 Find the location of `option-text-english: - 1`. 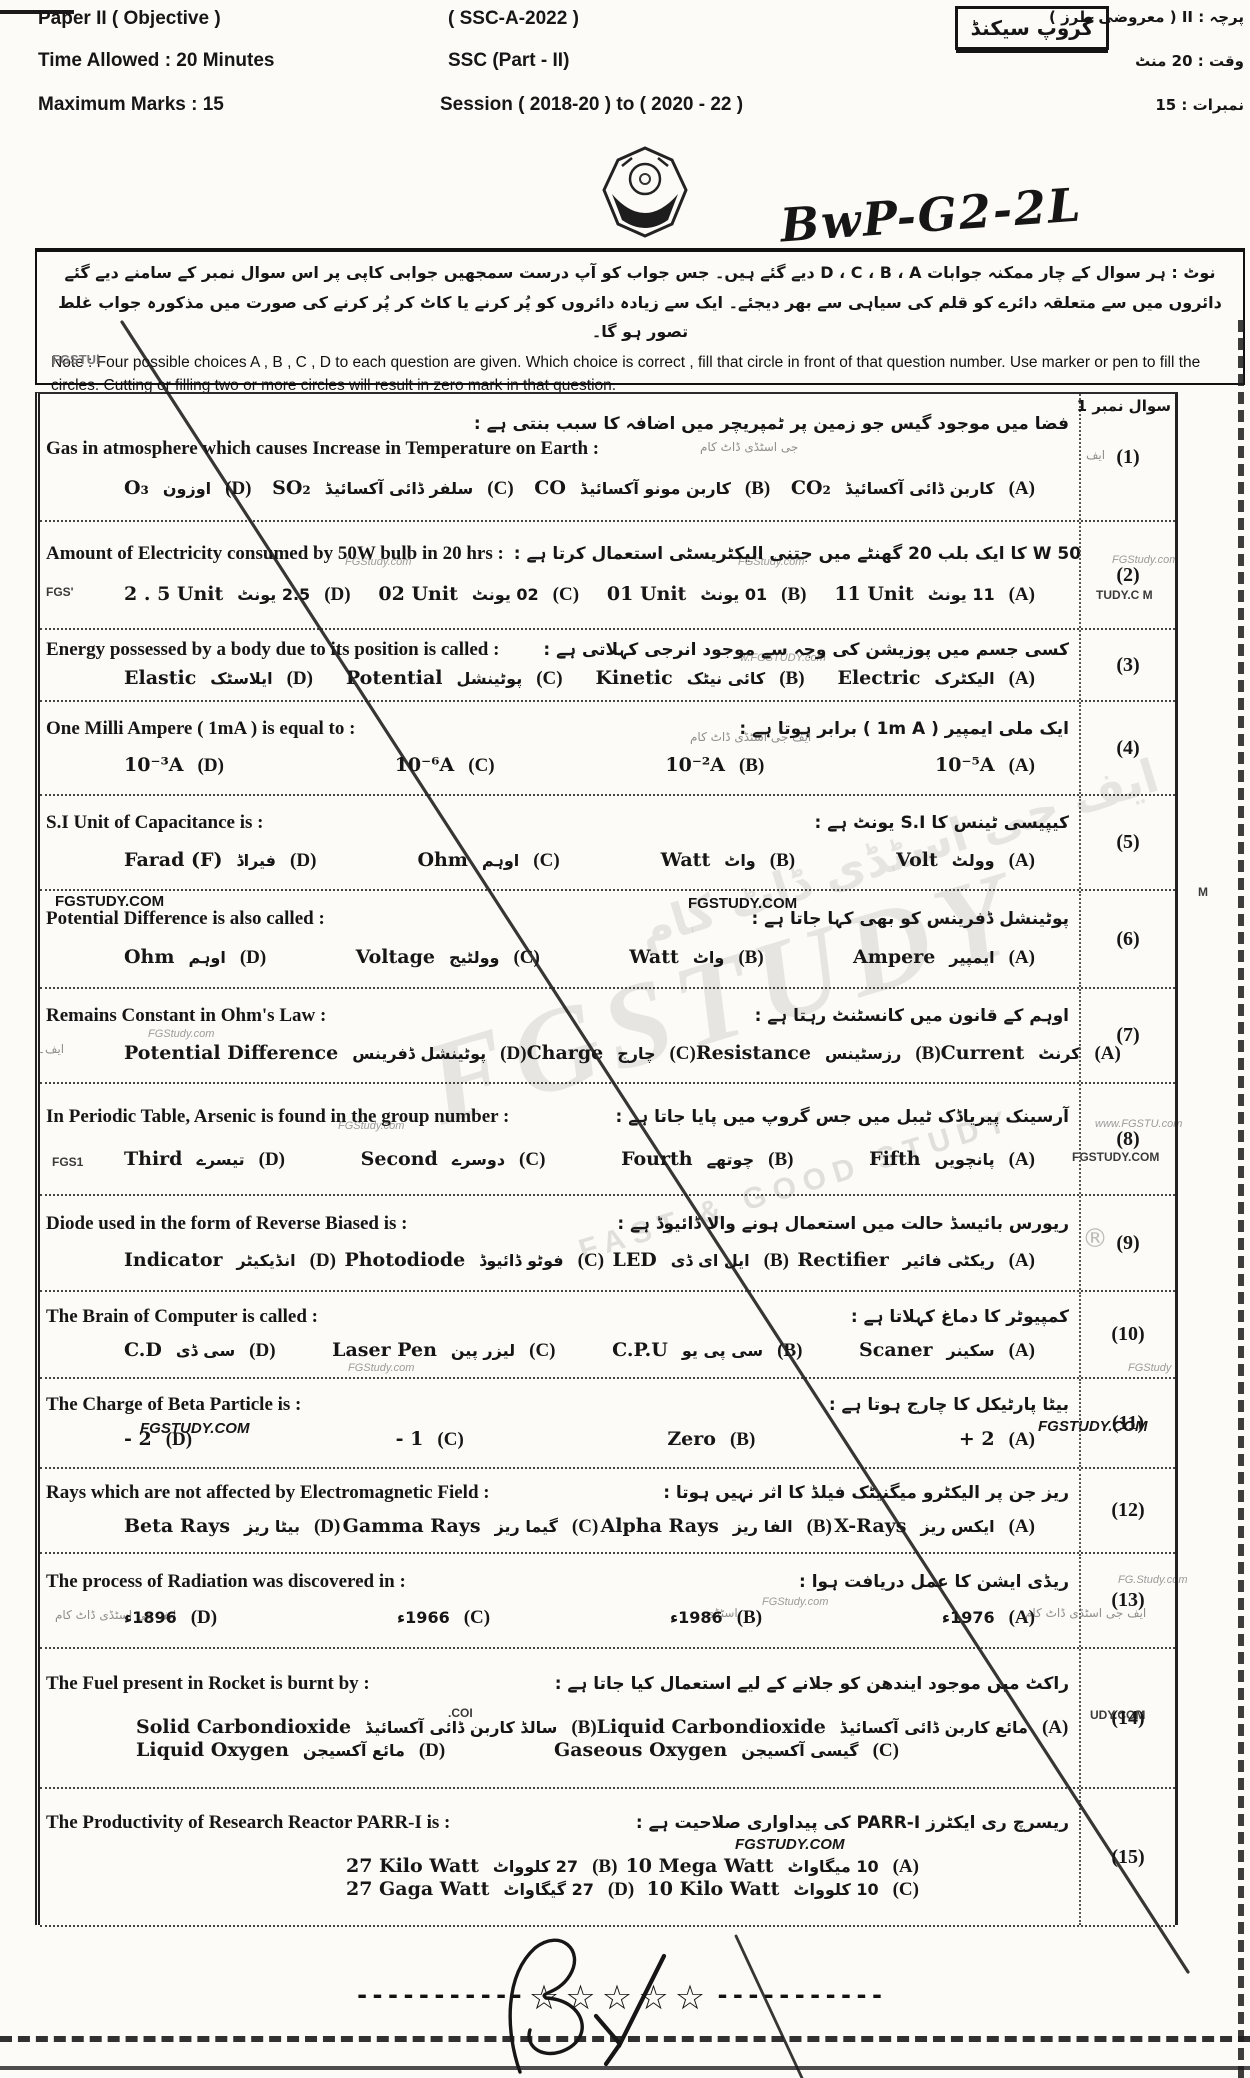

option-text-english: - 1 is located at coordinates (409, 1439).